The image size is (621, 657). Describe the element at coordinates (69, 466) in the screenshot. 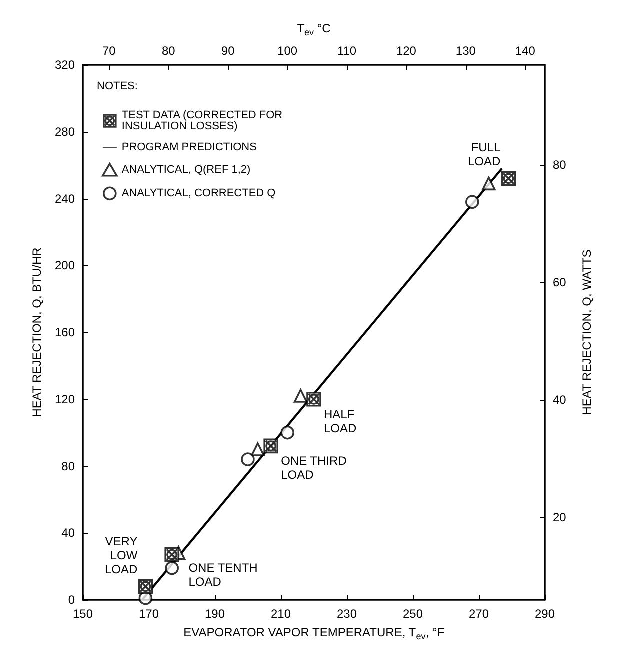

I see `y-tick-label: 80` at that location.